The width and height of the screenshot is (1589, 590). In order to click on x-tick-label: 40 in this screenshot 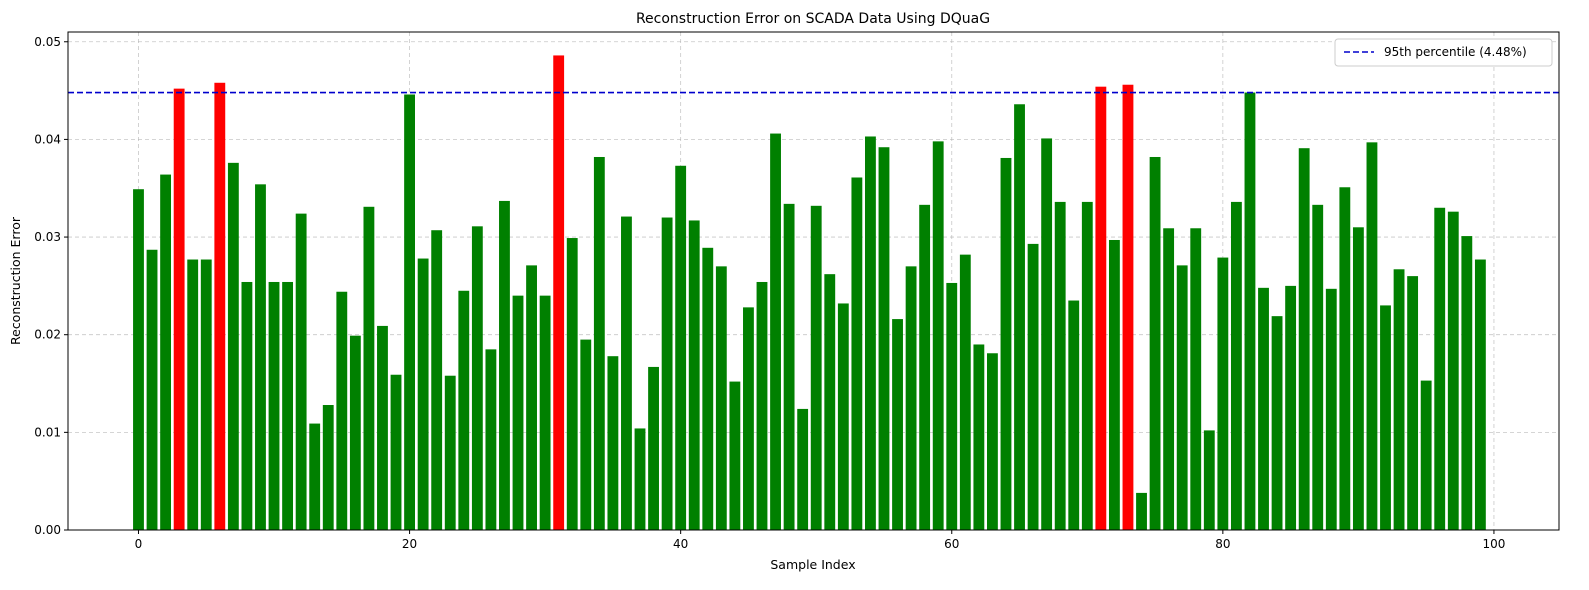, I will do `click(680, 544)`.